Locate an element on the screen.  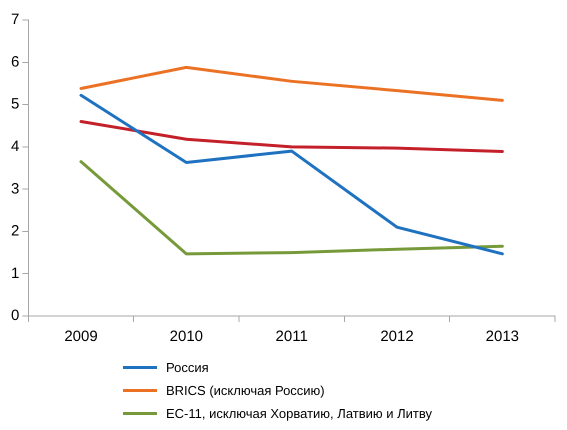
legend-label: Россия is located at coordinates (187, 367).